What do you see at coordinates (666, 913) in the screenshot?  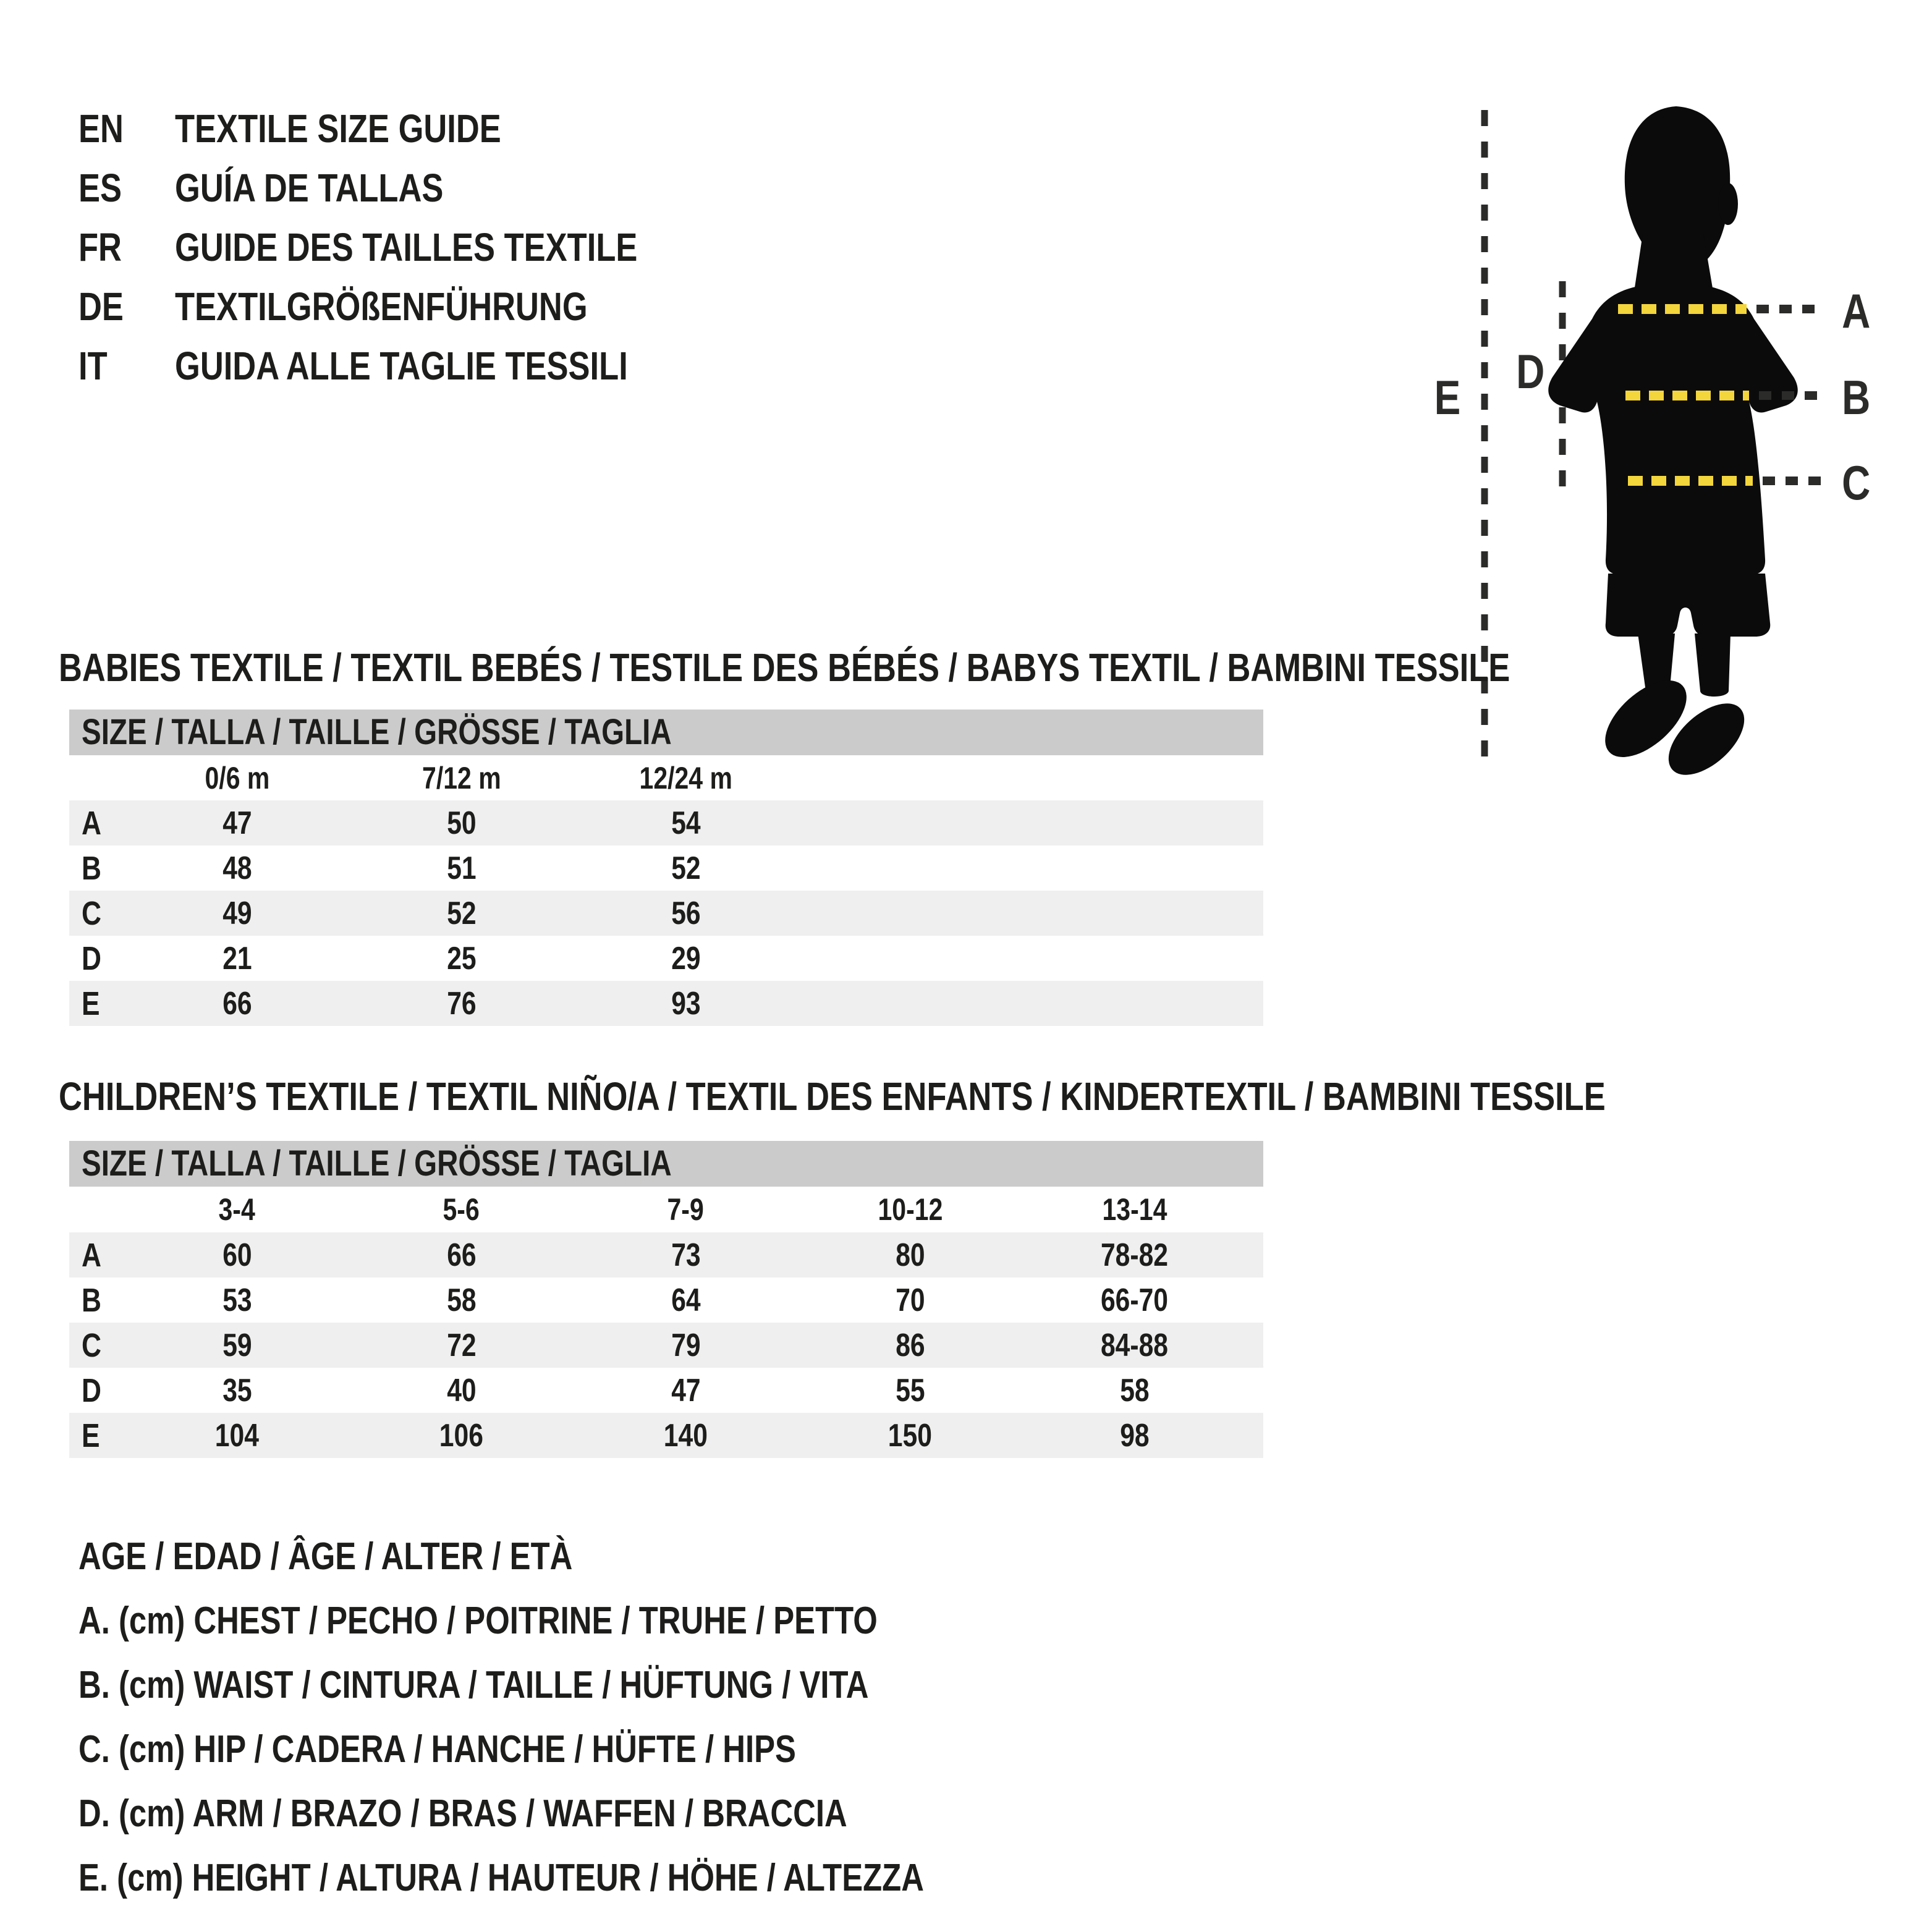 I see `table-row: C 49 52 56` at bounding box center [666, 913].